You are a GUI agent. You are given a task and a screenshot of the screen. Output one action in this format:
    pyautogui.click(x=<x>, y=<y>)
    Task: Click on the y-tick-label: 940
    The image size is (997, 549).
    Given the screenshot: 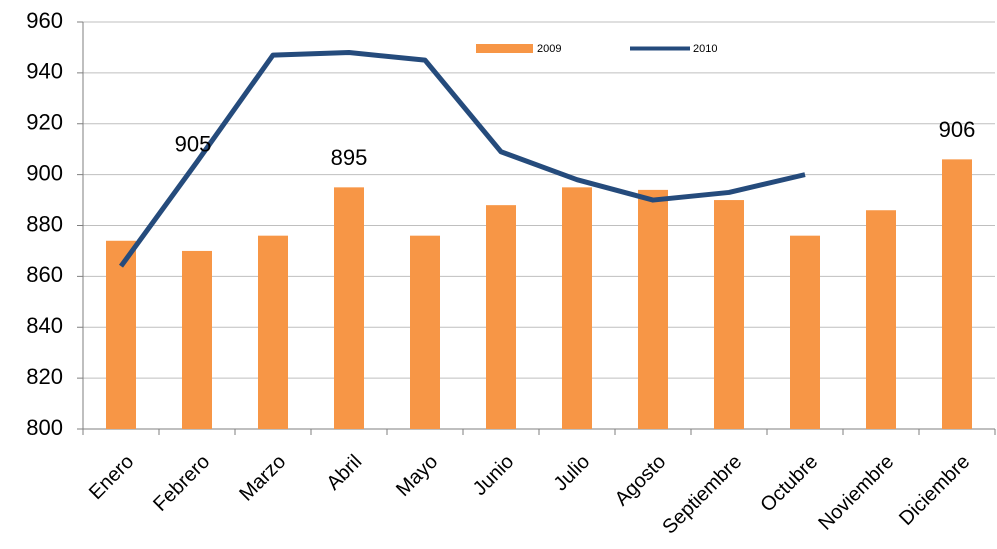 What is the action you would take?
    pyautogui.click(x=44, y=71)
    